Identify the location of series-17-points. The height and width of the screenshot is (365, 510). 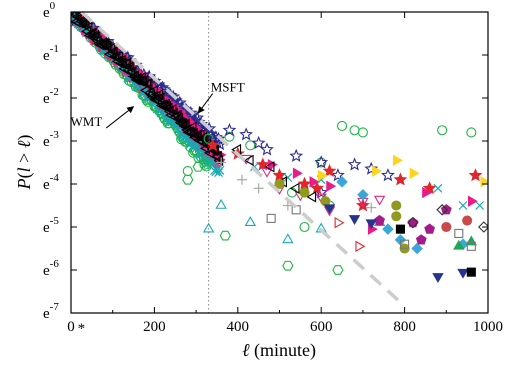
(447, 218).